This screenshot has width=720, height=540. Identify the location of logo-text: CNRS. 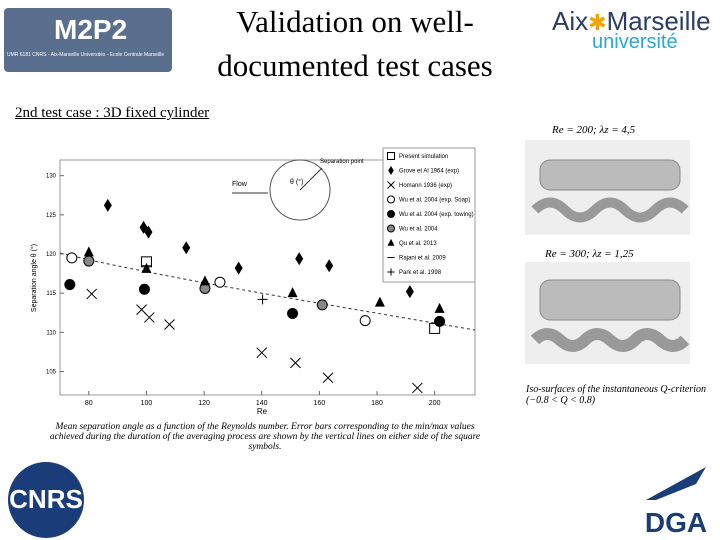
(46, 499).